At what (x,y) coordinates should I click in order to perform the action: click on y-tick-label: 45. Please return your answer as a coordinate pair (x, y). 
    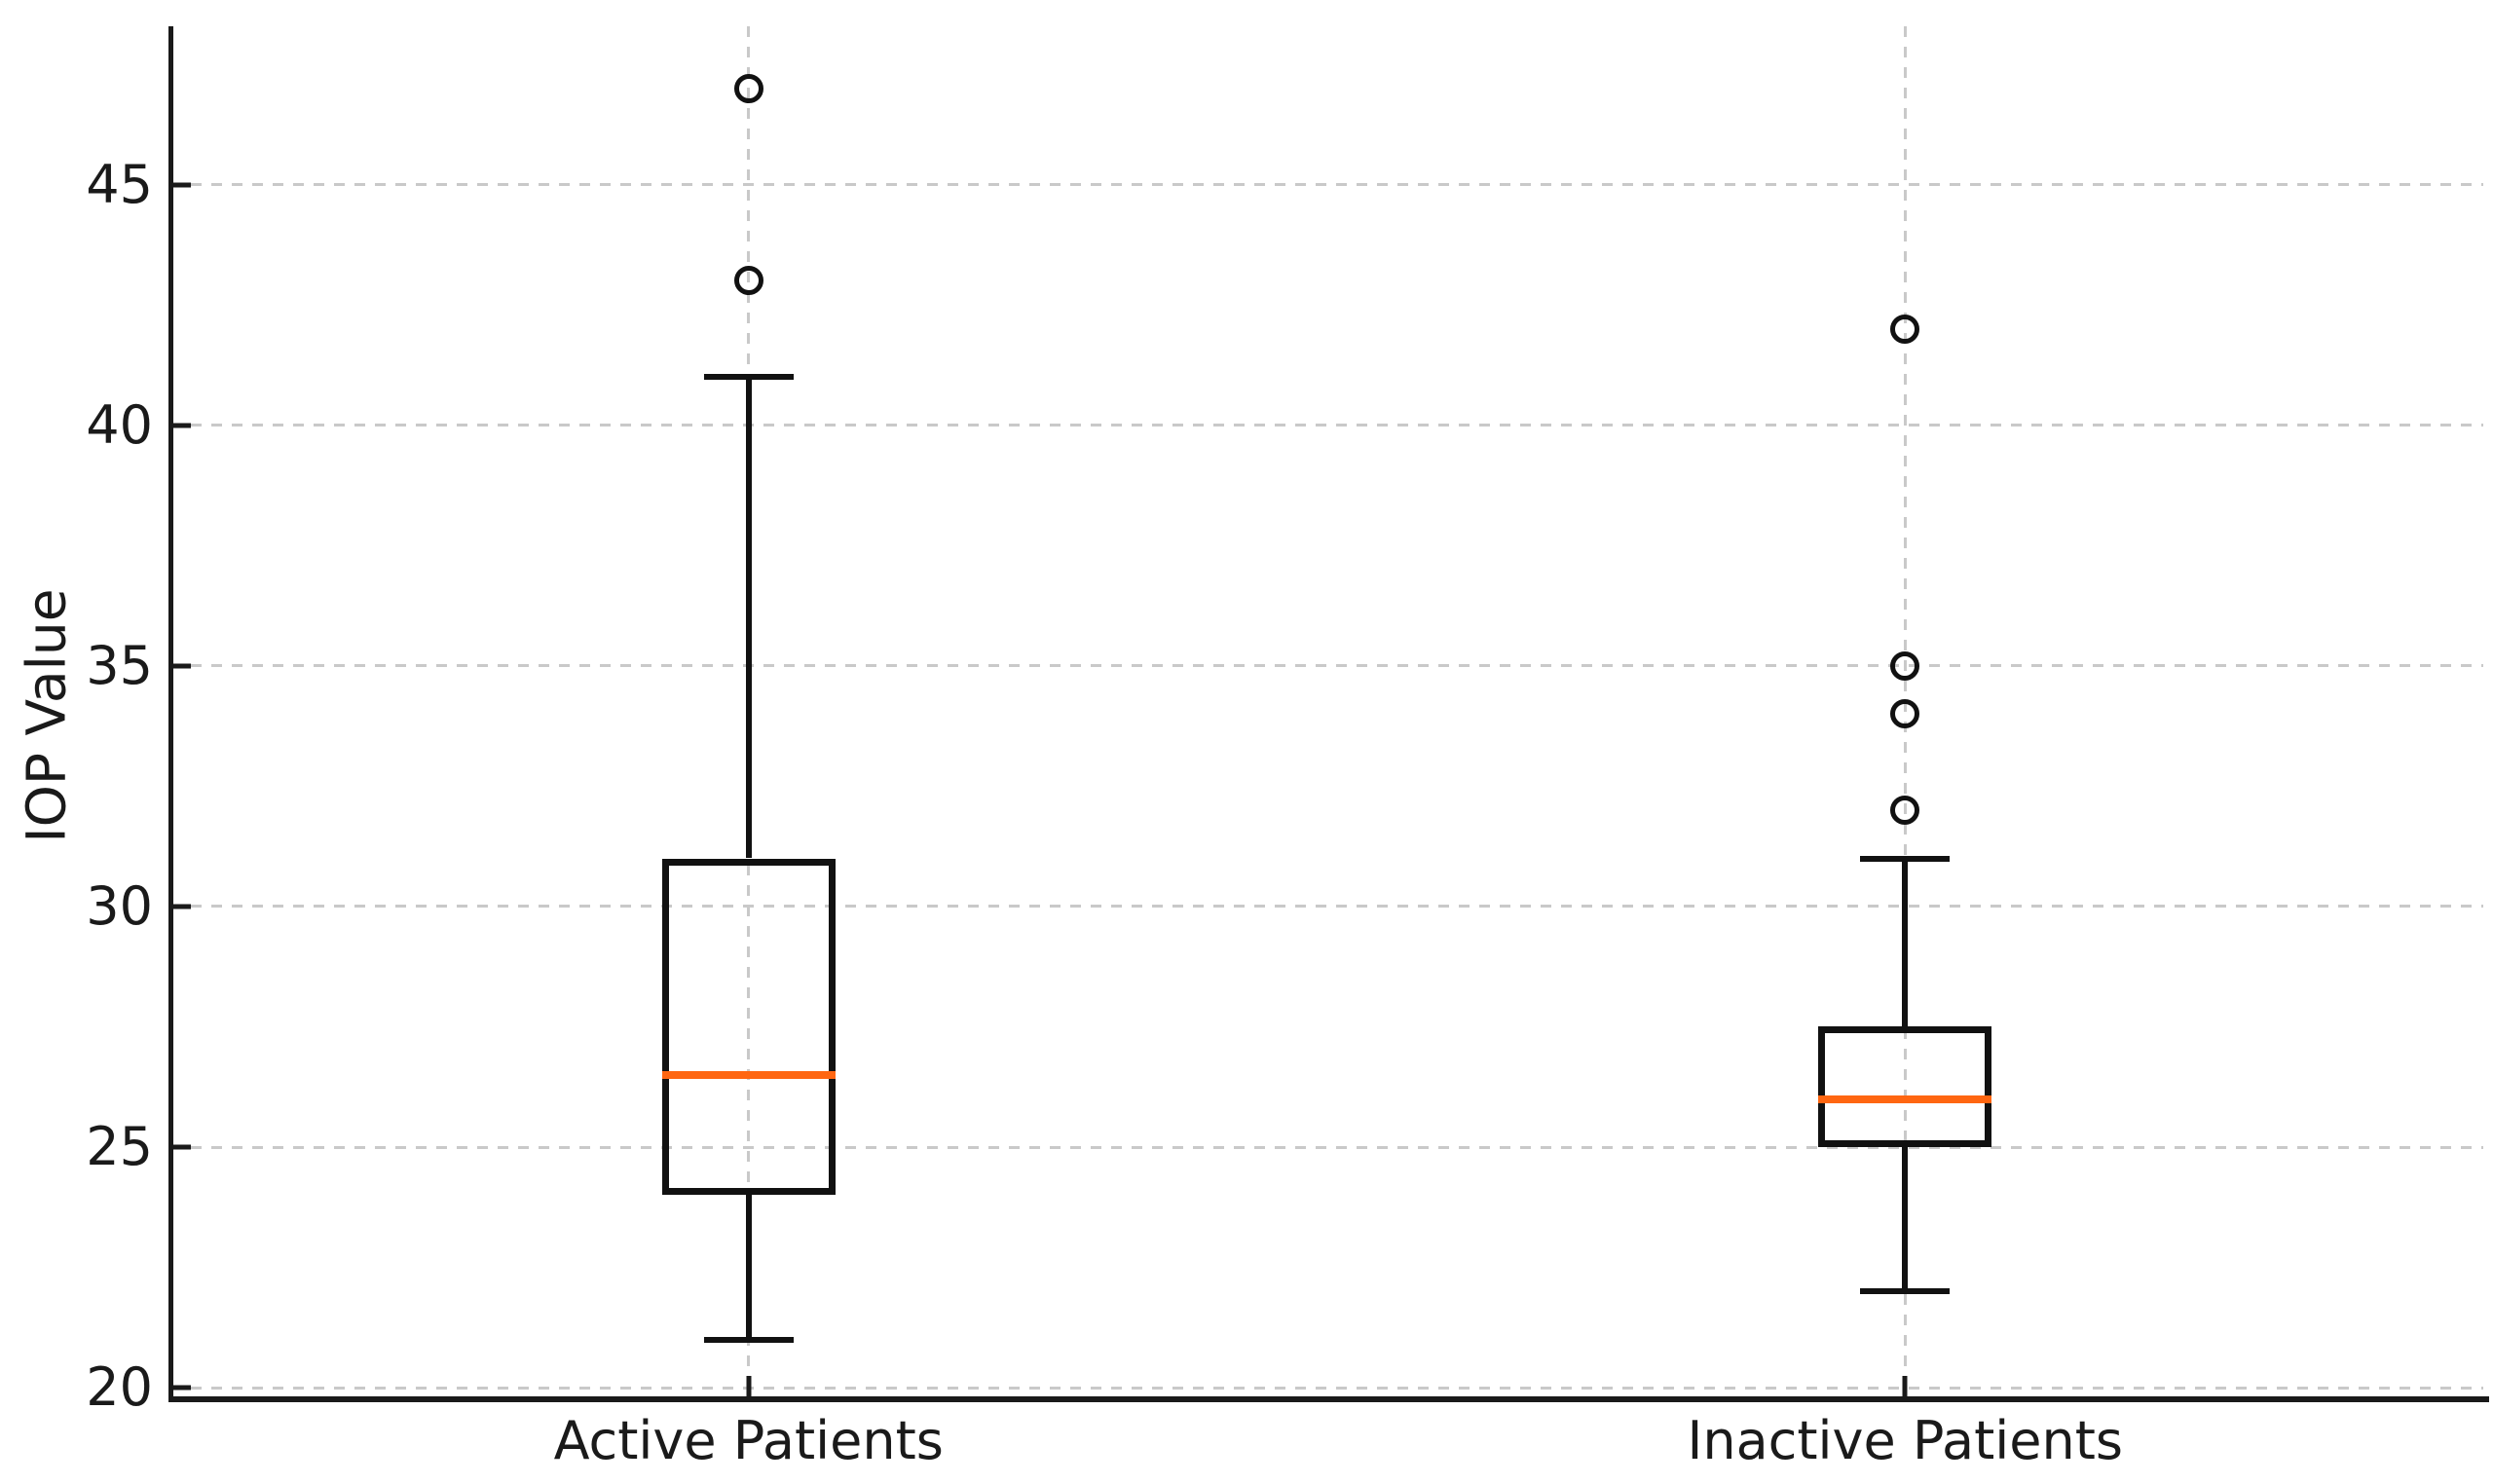
    Looking at the image, I should click on (120, 184).